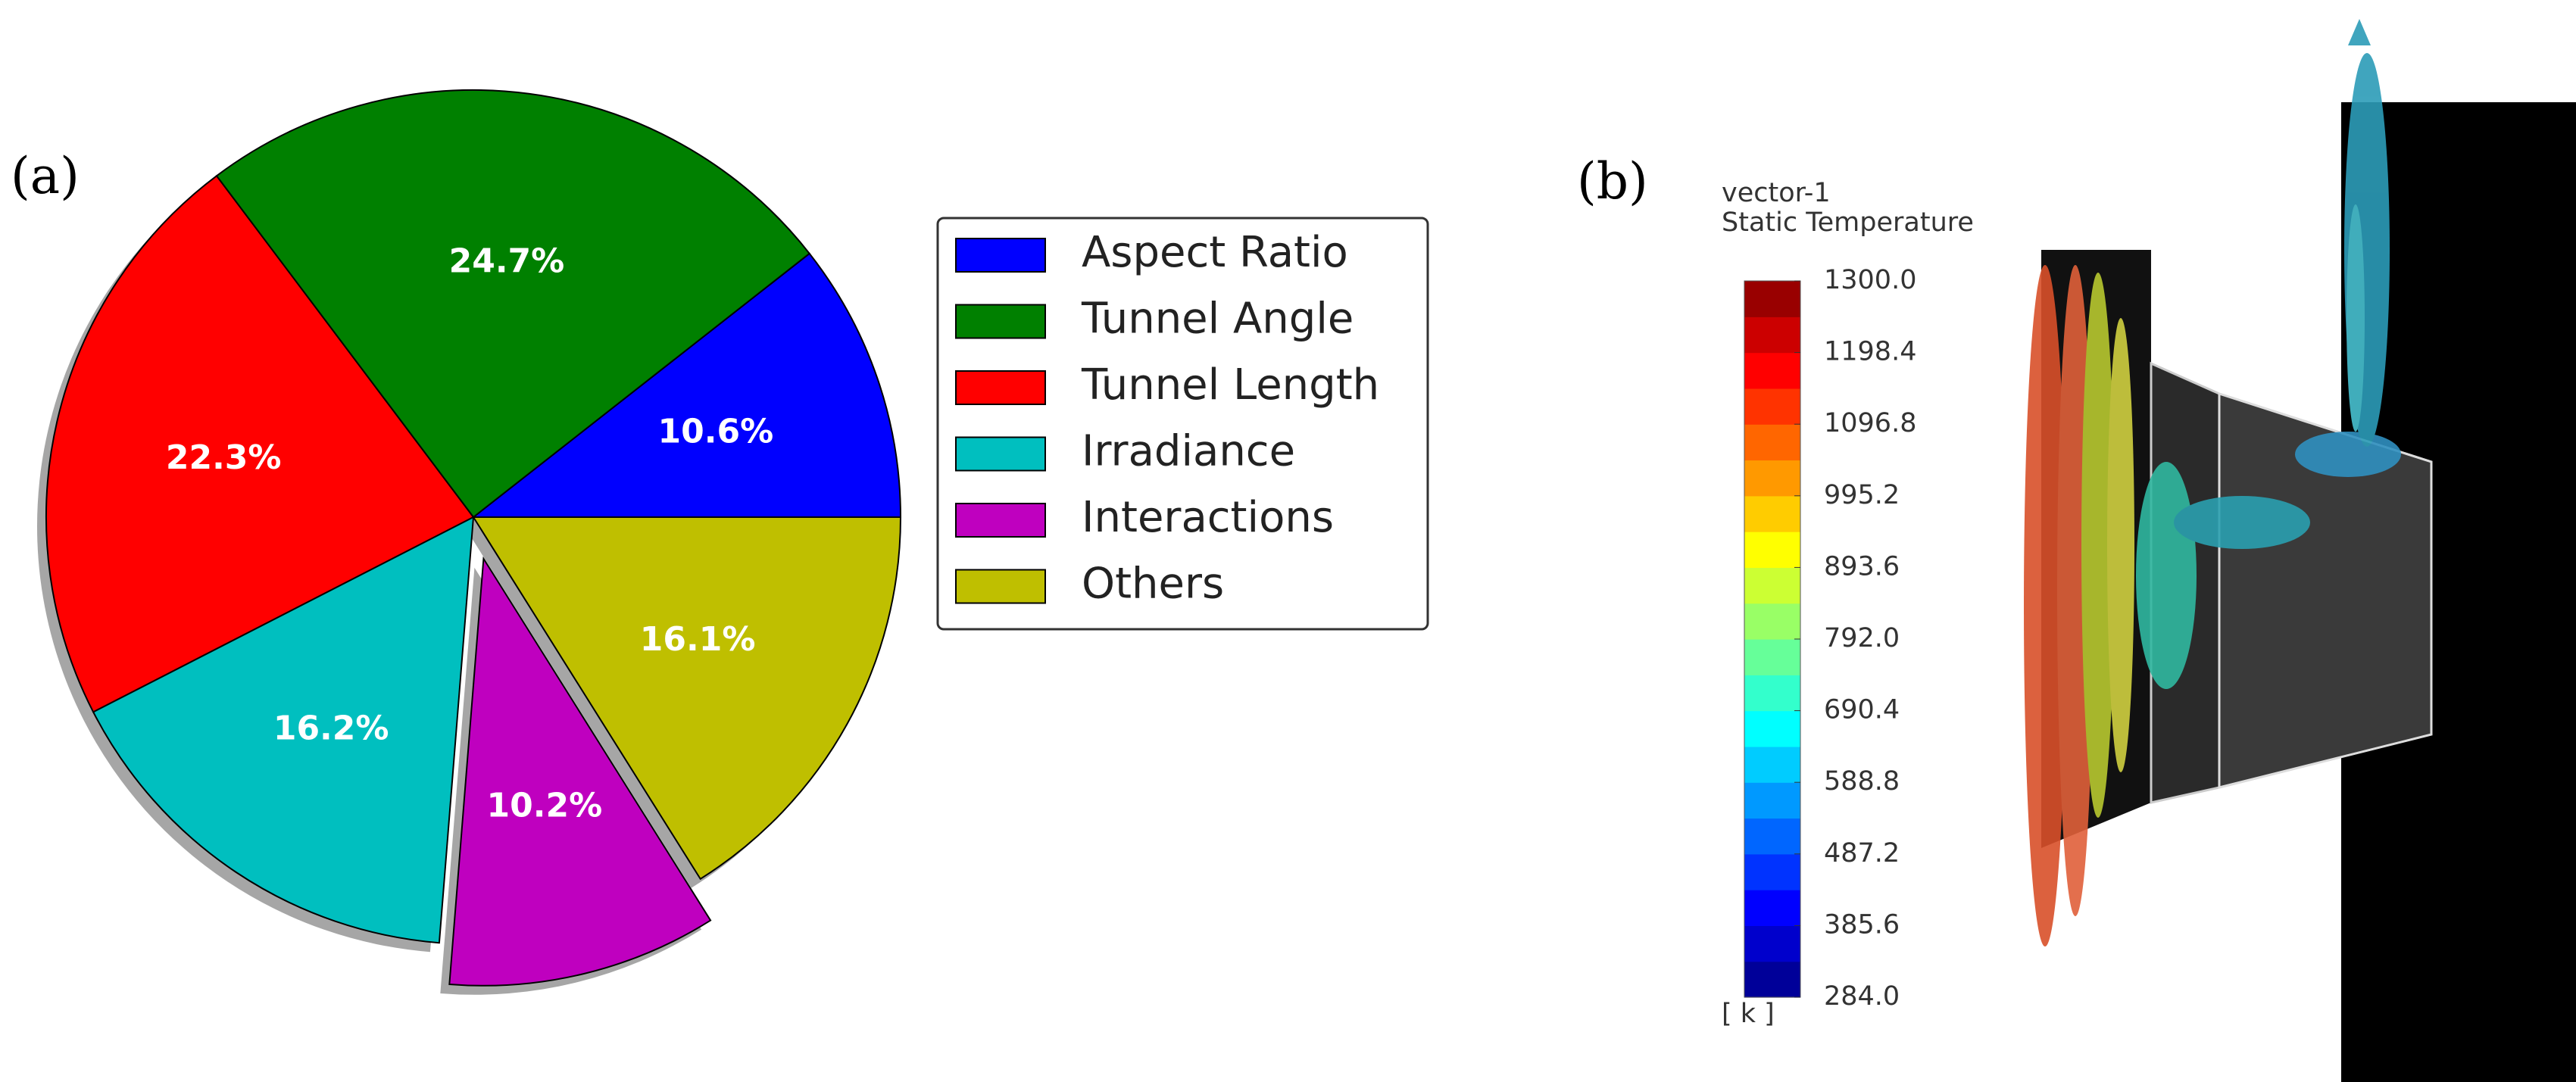  Describe the element at coordinates (1612, 181) in the screenshot. I see `panel-label: (b)` at that location.